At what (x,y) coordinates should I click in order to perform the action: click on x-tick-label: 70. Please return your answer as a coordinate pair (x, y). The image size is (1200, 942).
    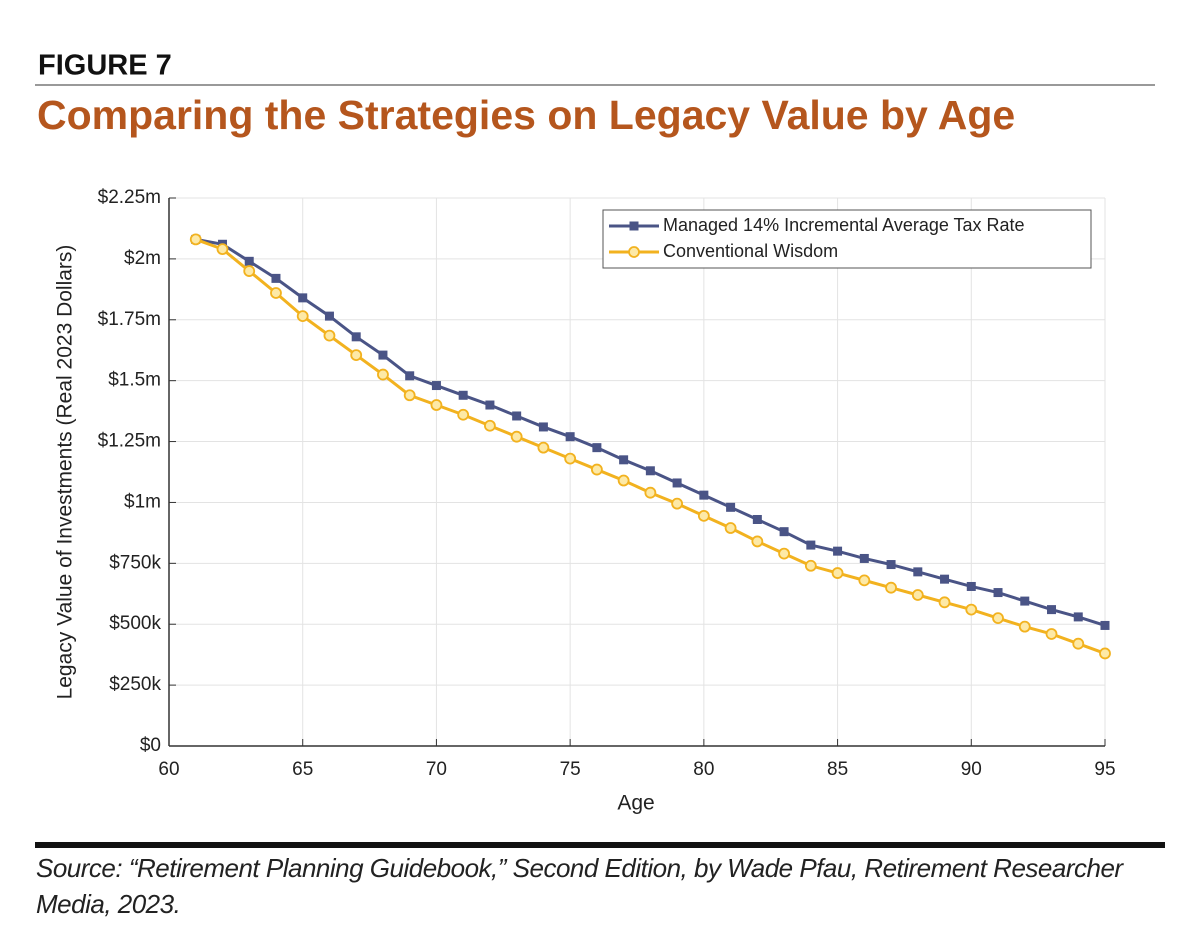
    Looking at the image, I should click on (436, 769).